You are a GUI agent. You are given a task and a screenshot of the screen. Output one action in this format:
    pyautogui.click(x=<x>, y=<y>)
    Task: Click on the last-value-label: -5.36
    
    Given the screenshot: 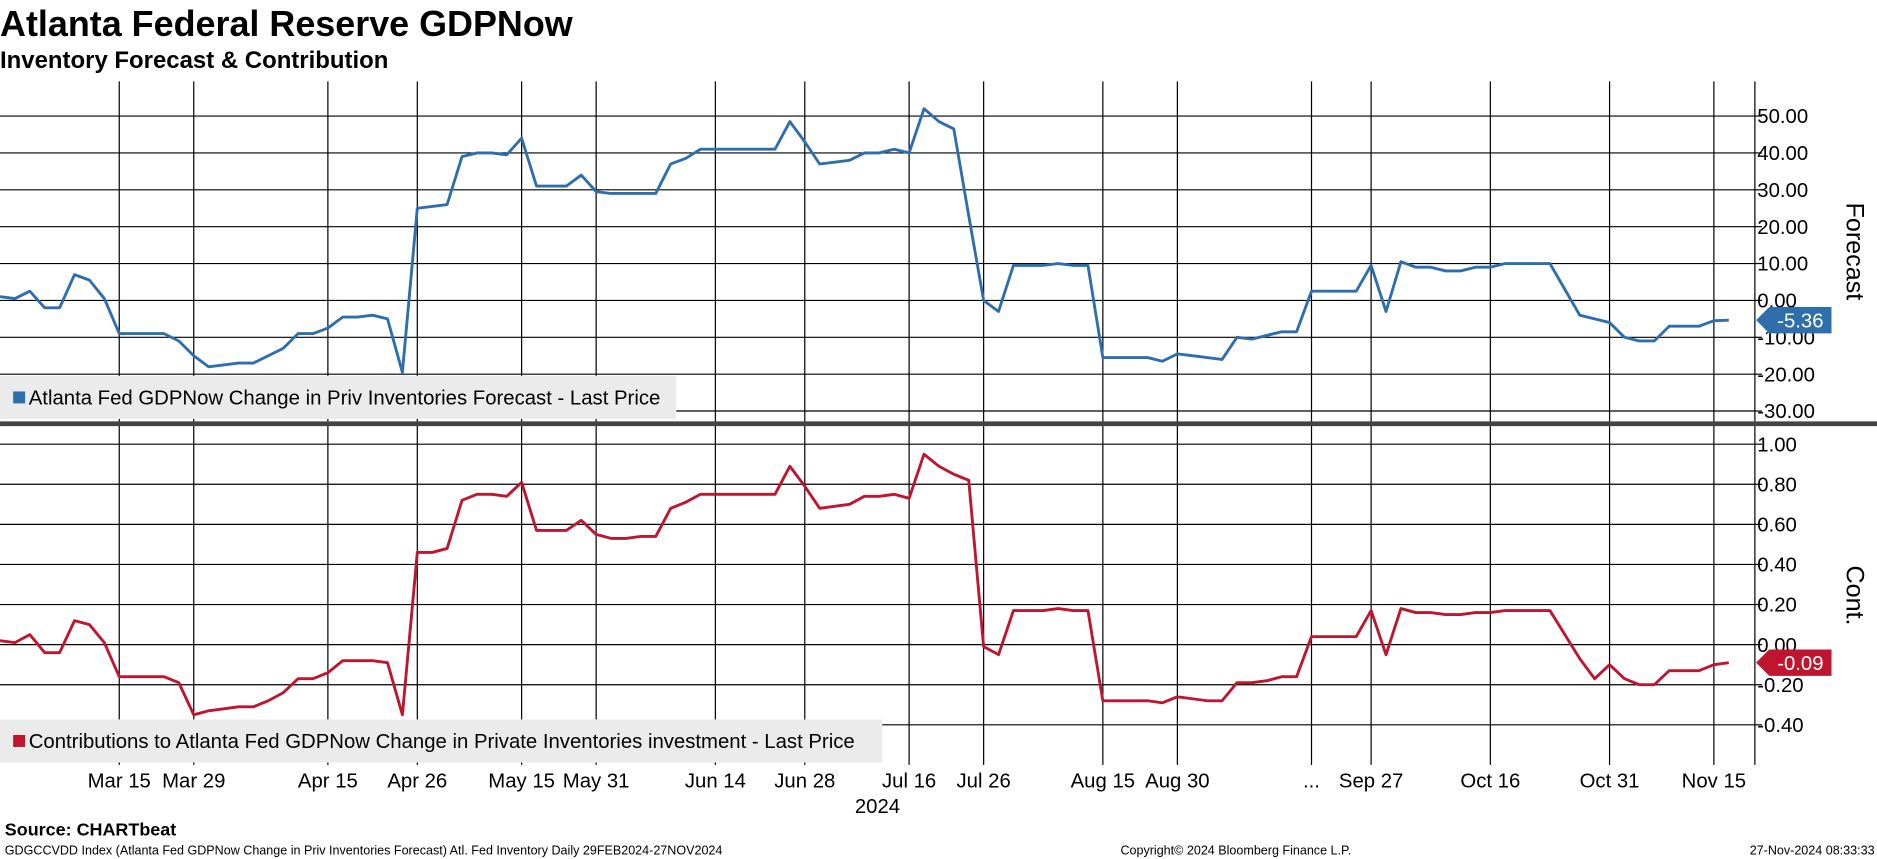 What is the action you would take?
    pyautogui.click(x=1800, y=321)
    